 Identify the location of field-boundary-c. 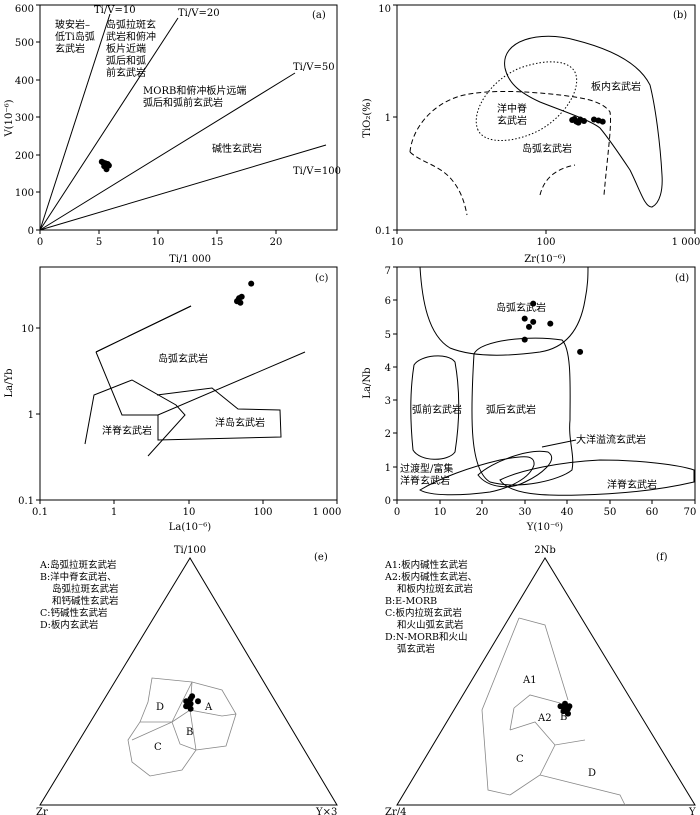
(532, 770).